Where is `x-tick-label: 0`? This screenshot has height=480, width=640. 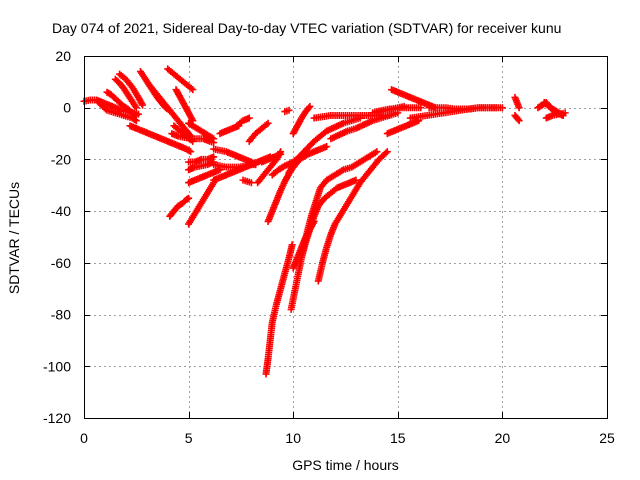 x-tick-label: 0 is located at coordinates (84, 438).